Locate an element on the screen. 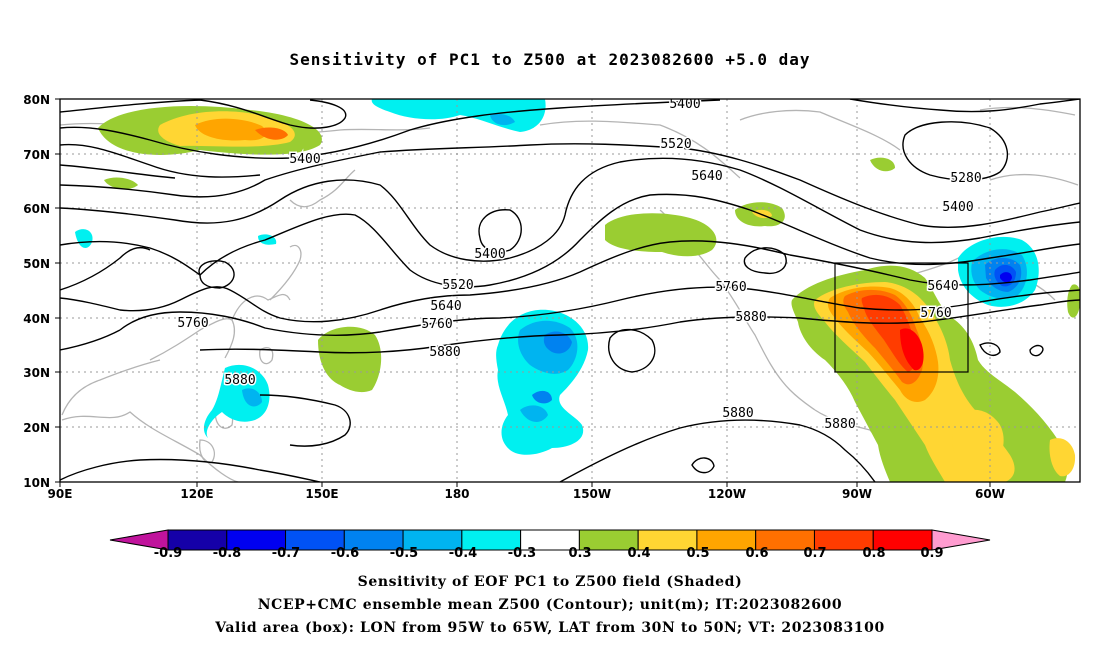  colorbar-cells is located at coordinates (550, 540).